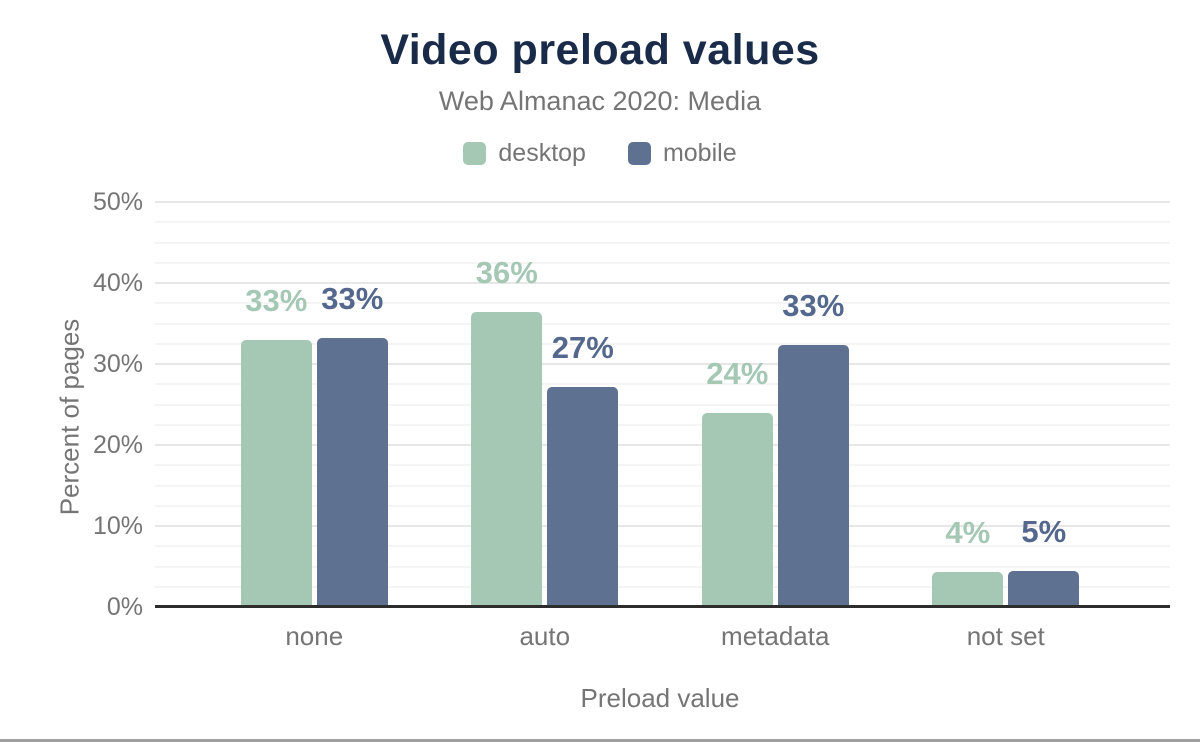 The height and width of the screenshot is (742, 1200). What do you see at coordinates (117, 364) in the screenshot?
I see `y-tick-label: 30%` at bounding box center [117, 364].